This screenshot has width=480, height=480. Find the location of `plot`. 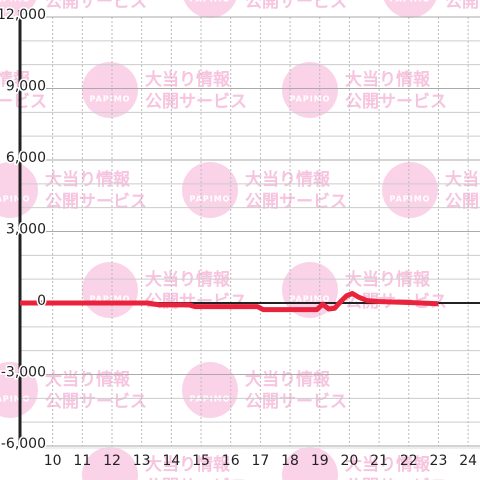

plot is located at coordinates (229, 301).